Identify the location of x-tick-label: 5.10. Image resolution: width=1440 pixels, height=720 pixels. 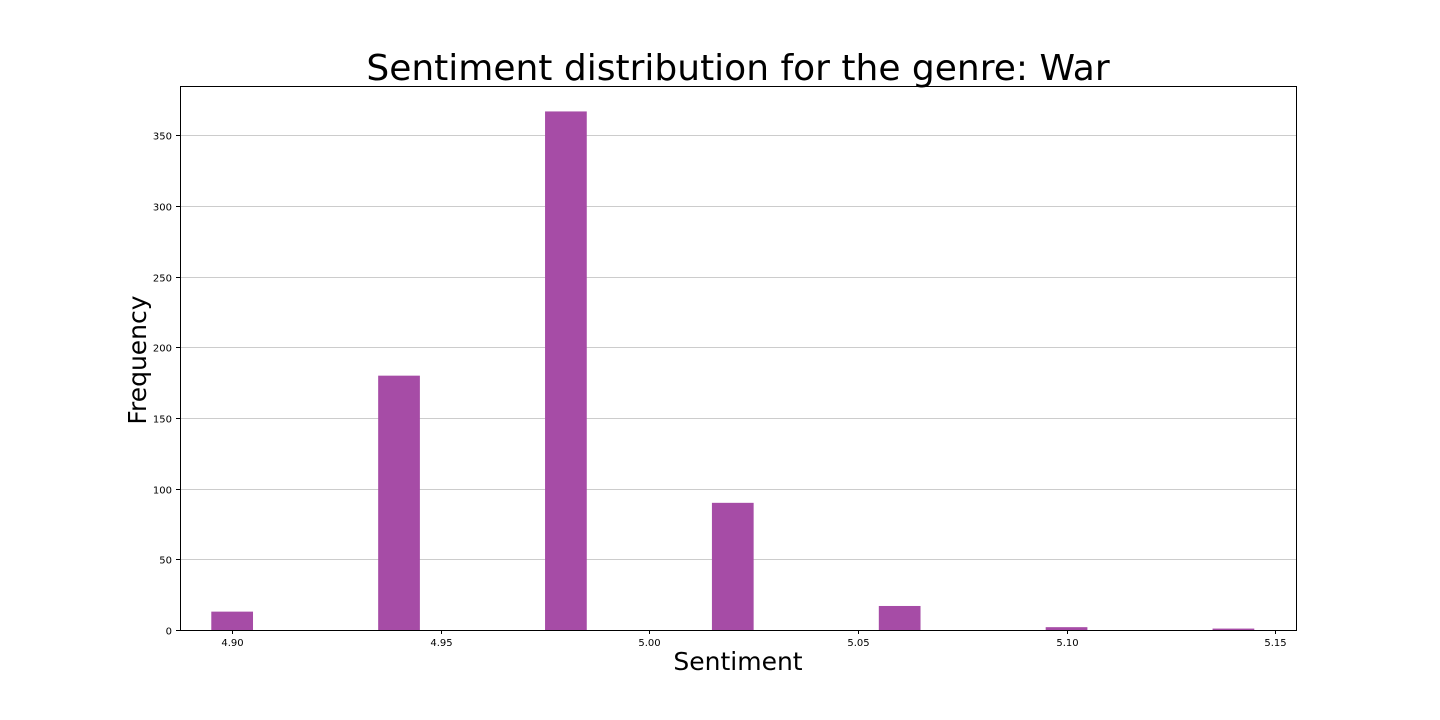
(1067, 643).